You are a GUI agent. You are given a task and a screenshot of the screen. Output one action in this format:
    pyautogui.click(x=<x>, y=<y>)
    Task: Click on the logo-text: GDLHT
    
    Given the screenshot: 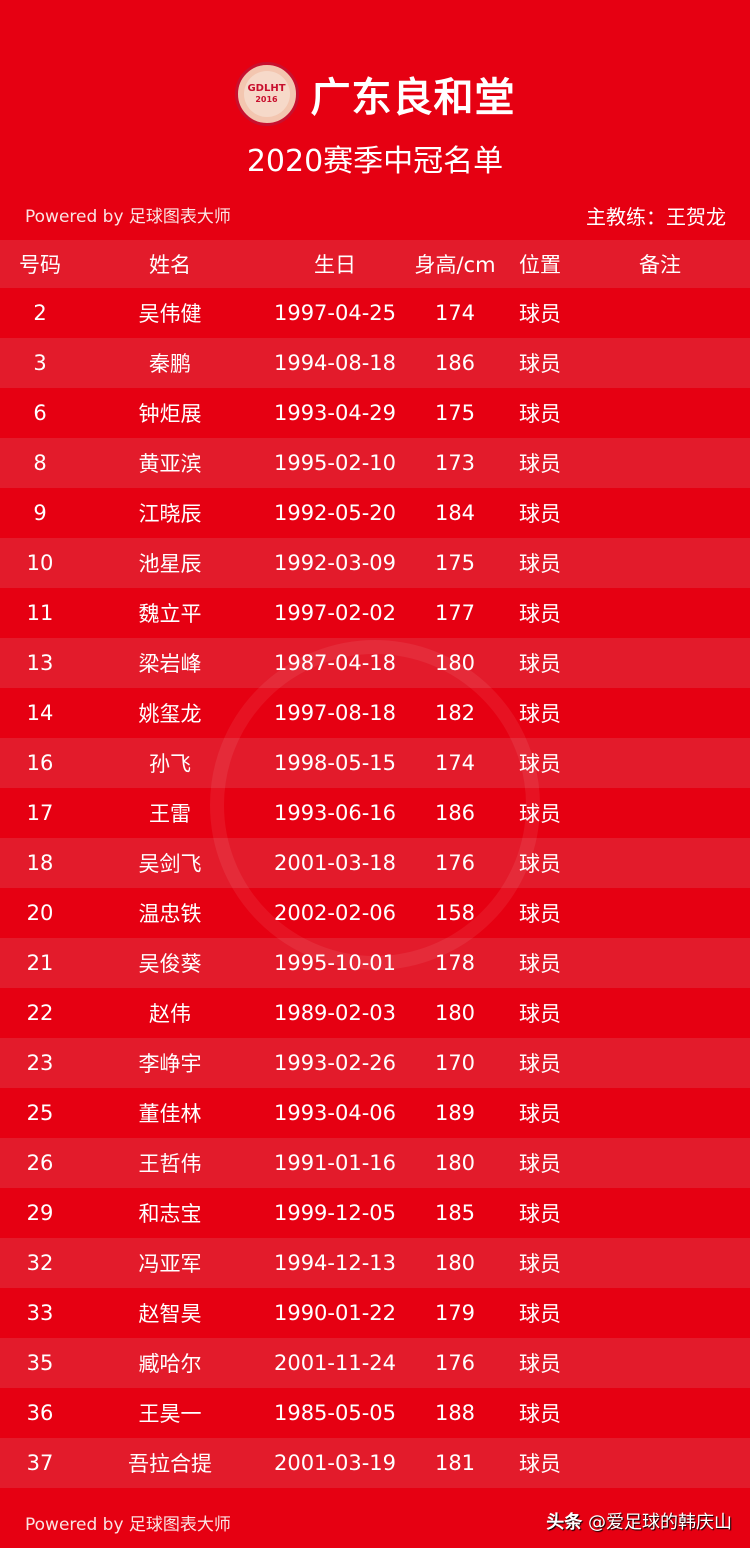 What is the action you would take?
    pyautogui.click(x=266, y=89)
    